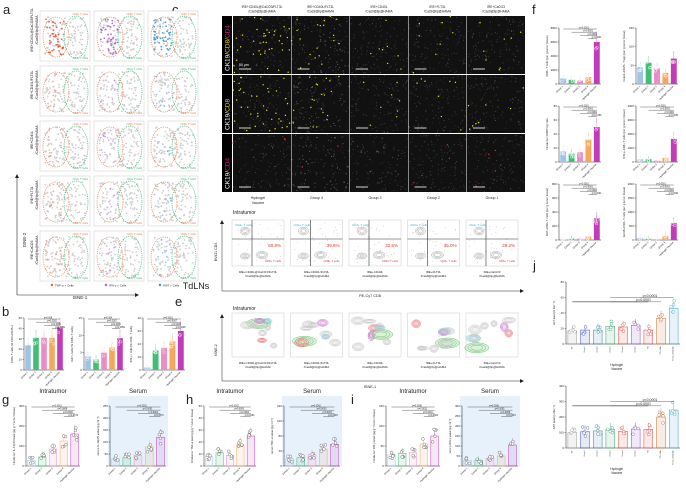 This screenshot has width=686, height=491. What do you see at coordinates (333, 245) in the screenshot?
I see `cd8-percent: 39.6%` at bounding box center [333, 245].